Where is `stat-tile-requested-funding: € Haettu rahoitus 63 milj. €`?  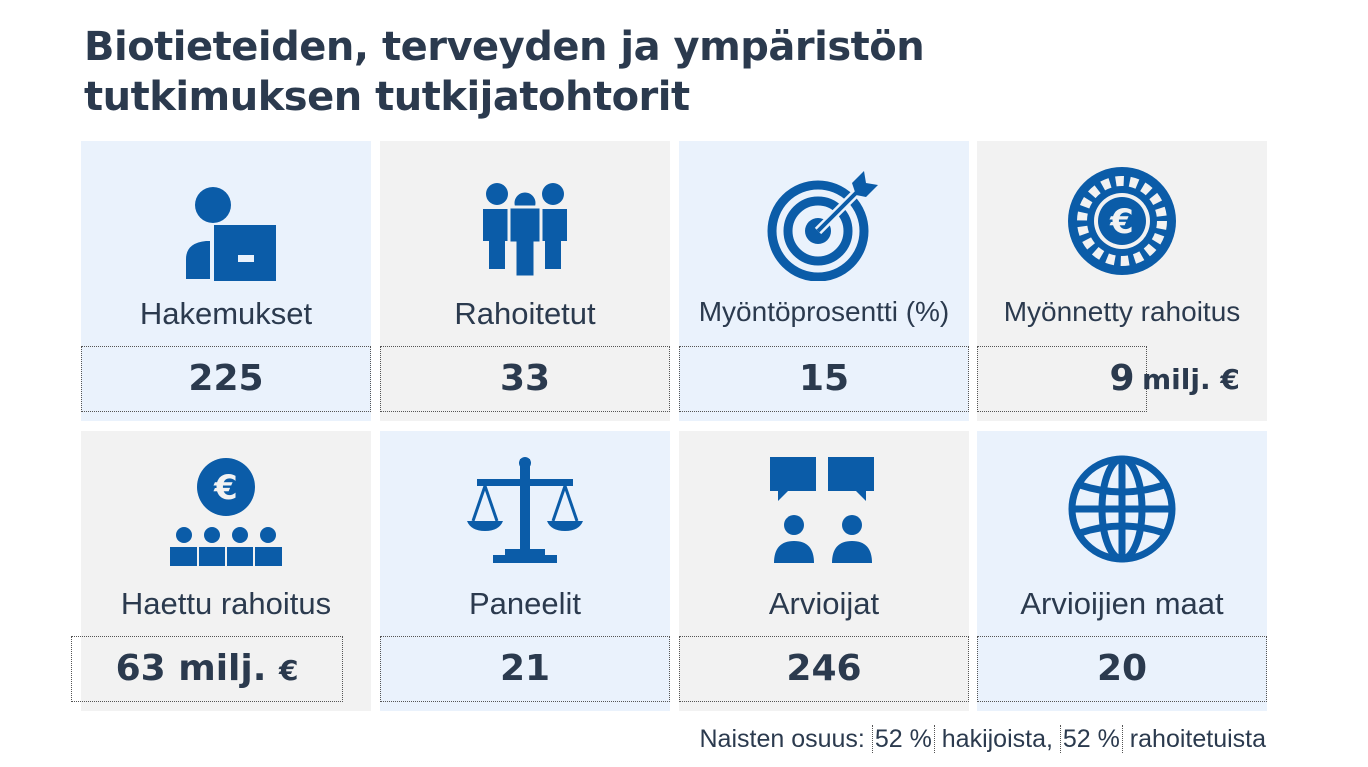 stat-tile-requested-funding: € Haettu rahoitus 63 milj. € is located at coordinates (221, 571).